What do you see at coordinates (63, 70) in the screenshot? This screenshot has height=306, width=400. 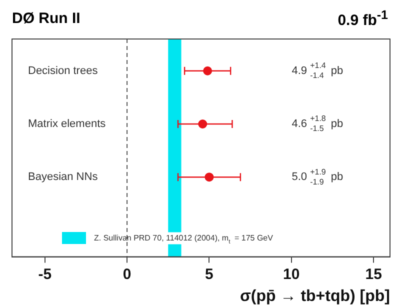 I see `y-tick-label: Decision trees` at bounding box center [63, 70].